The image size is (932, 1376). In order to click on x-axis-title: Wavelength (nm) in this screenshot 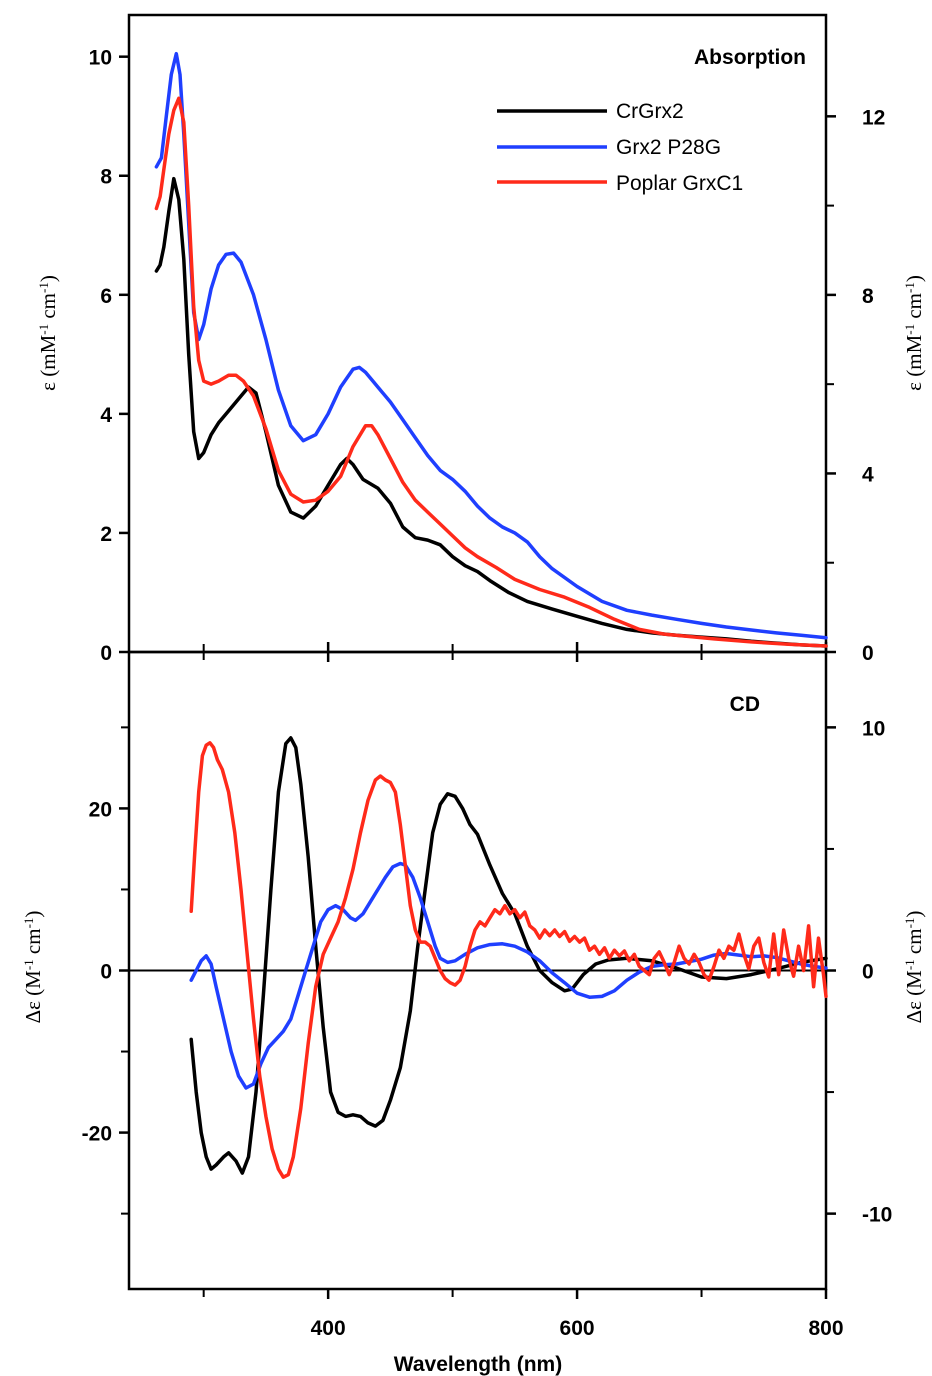, I will do `click(478, 1364)`.